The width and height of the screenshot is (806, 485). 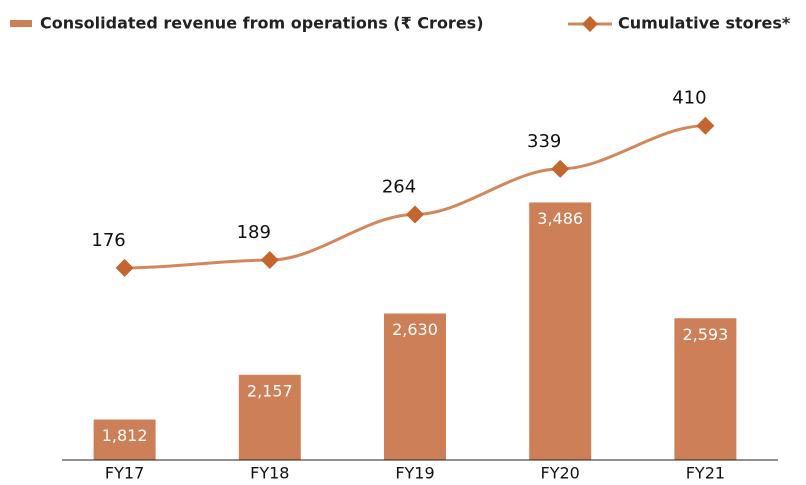 What do you see at coordinates (705, 334) in the screenshot?
I see `bar-value-label: 2,593` at bounding box center [705, 334].